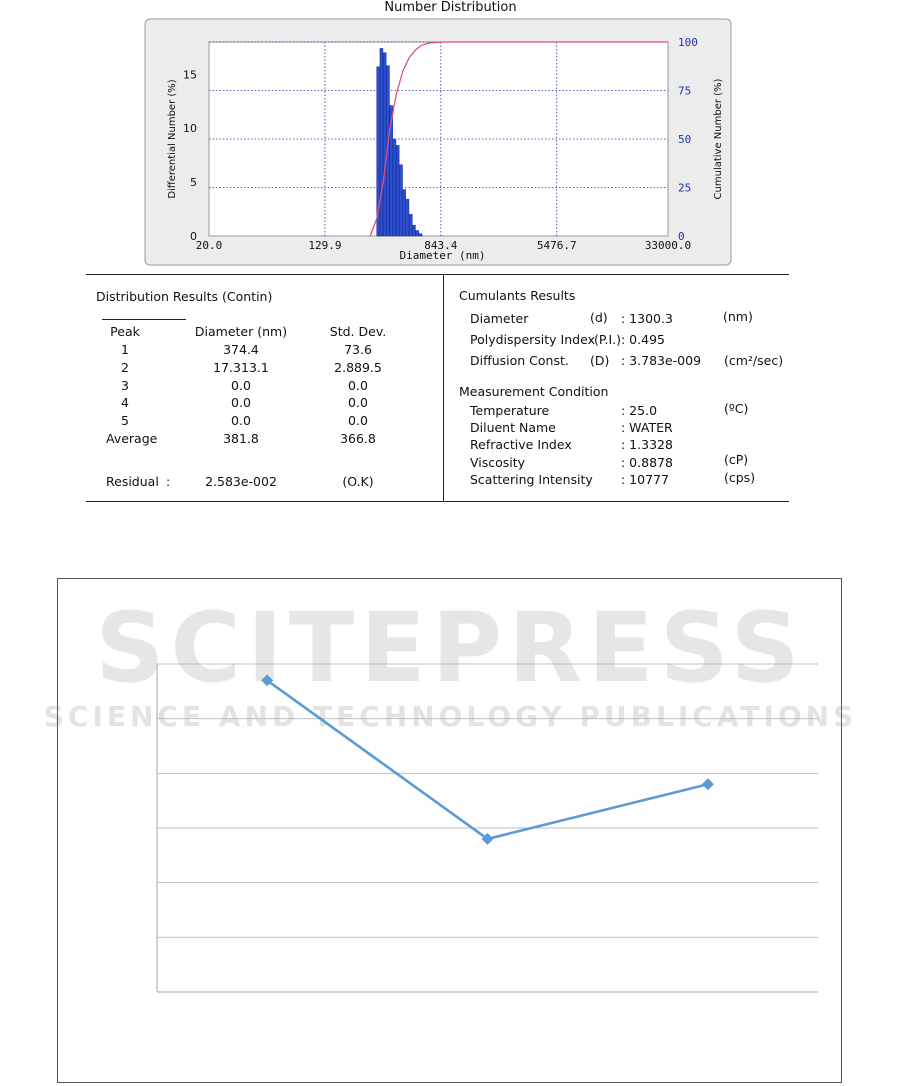  What do you see at coordinates (738, 316) in the screenshot?
I see `cumulant-diameter-unit: (nm)` at bounding box center [738, 316].